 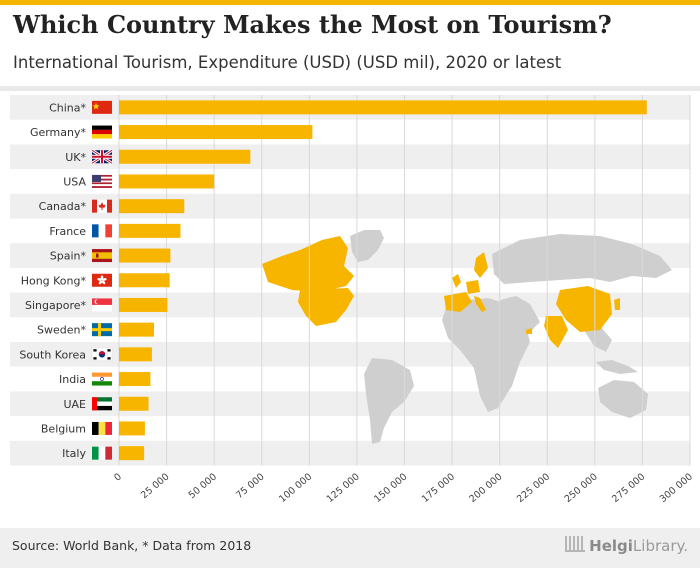 I want to click on brand-logo: HelgiLibrary., so click(x=626, y=545).